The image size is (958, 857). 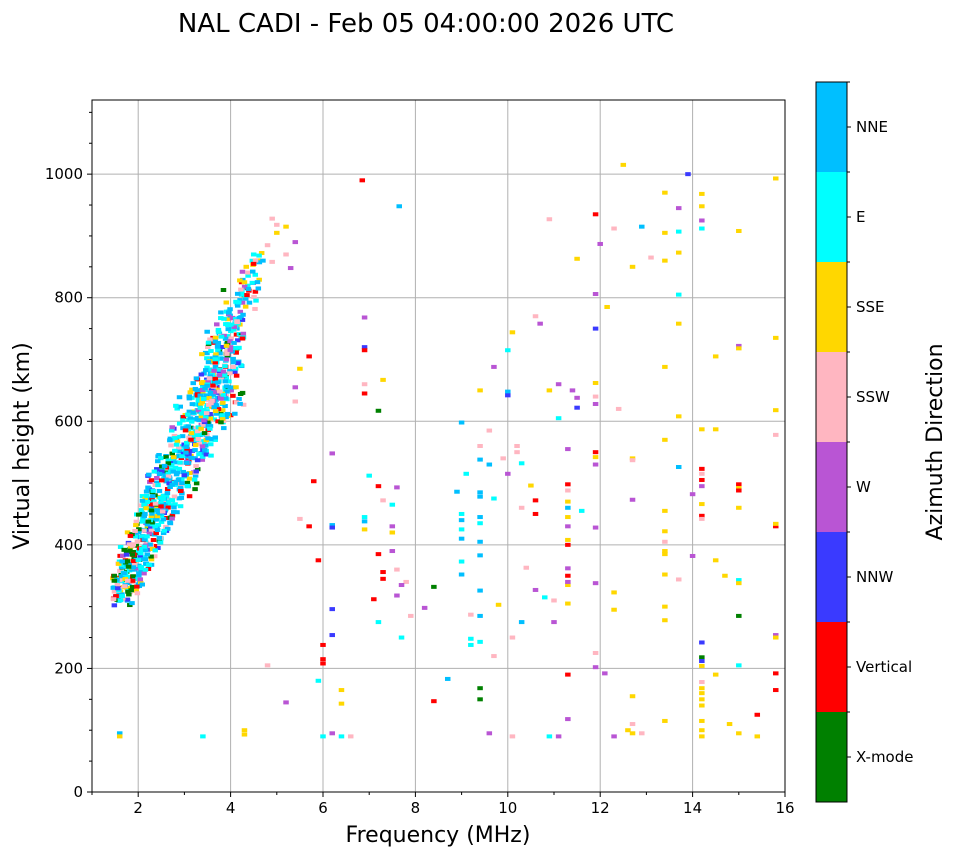 I want to click on colorbar-segment, so click(x=831, y=397).